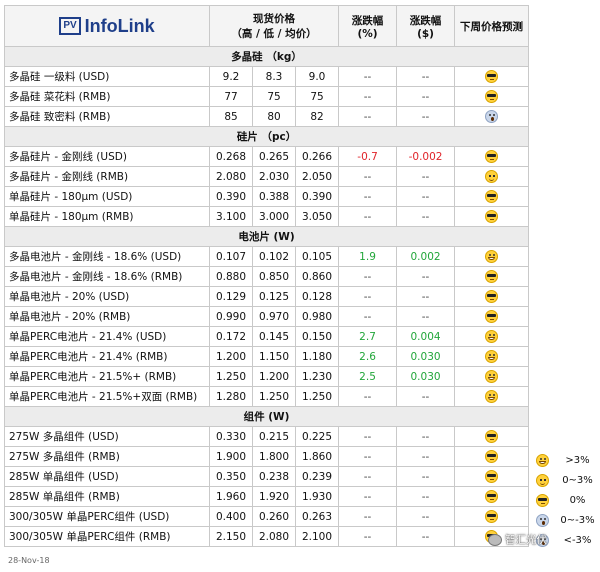  What do you see at coordinates (107, 116) in the screenshot?
I see `product-name: 多晶硅 致密料 (RMB)` at bounding box center [107, 116].